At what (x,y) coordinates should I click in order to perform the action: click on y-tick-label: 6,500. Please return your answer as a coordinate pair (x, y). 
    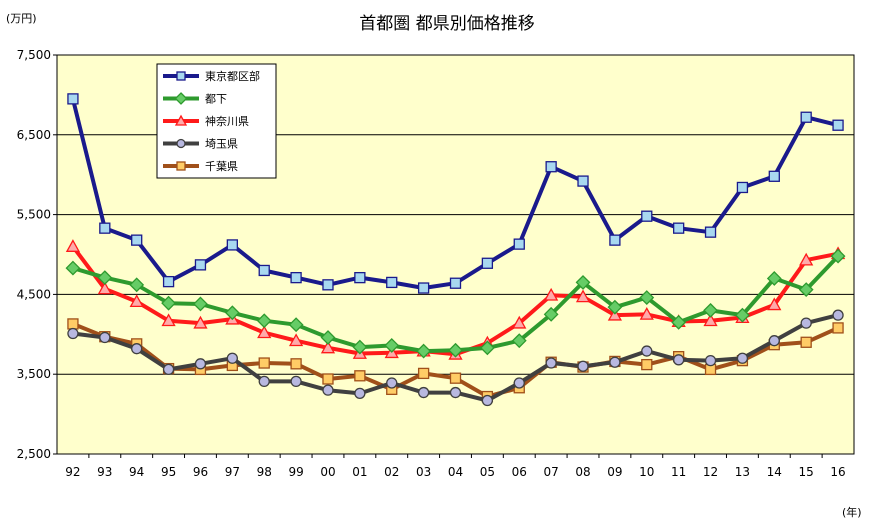
    Looking at the image, I should click on (34, 135).